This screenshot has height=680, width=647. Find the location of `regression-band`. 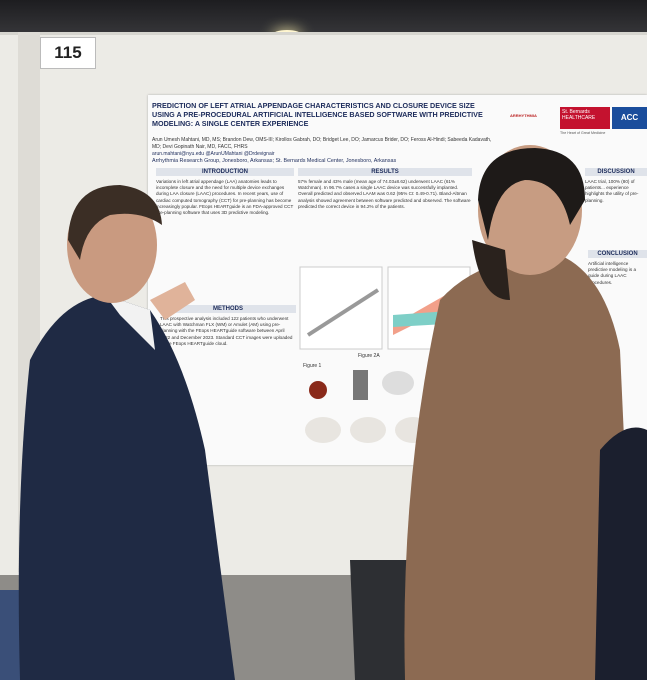

regression-band is located at coordinates (343, 312).